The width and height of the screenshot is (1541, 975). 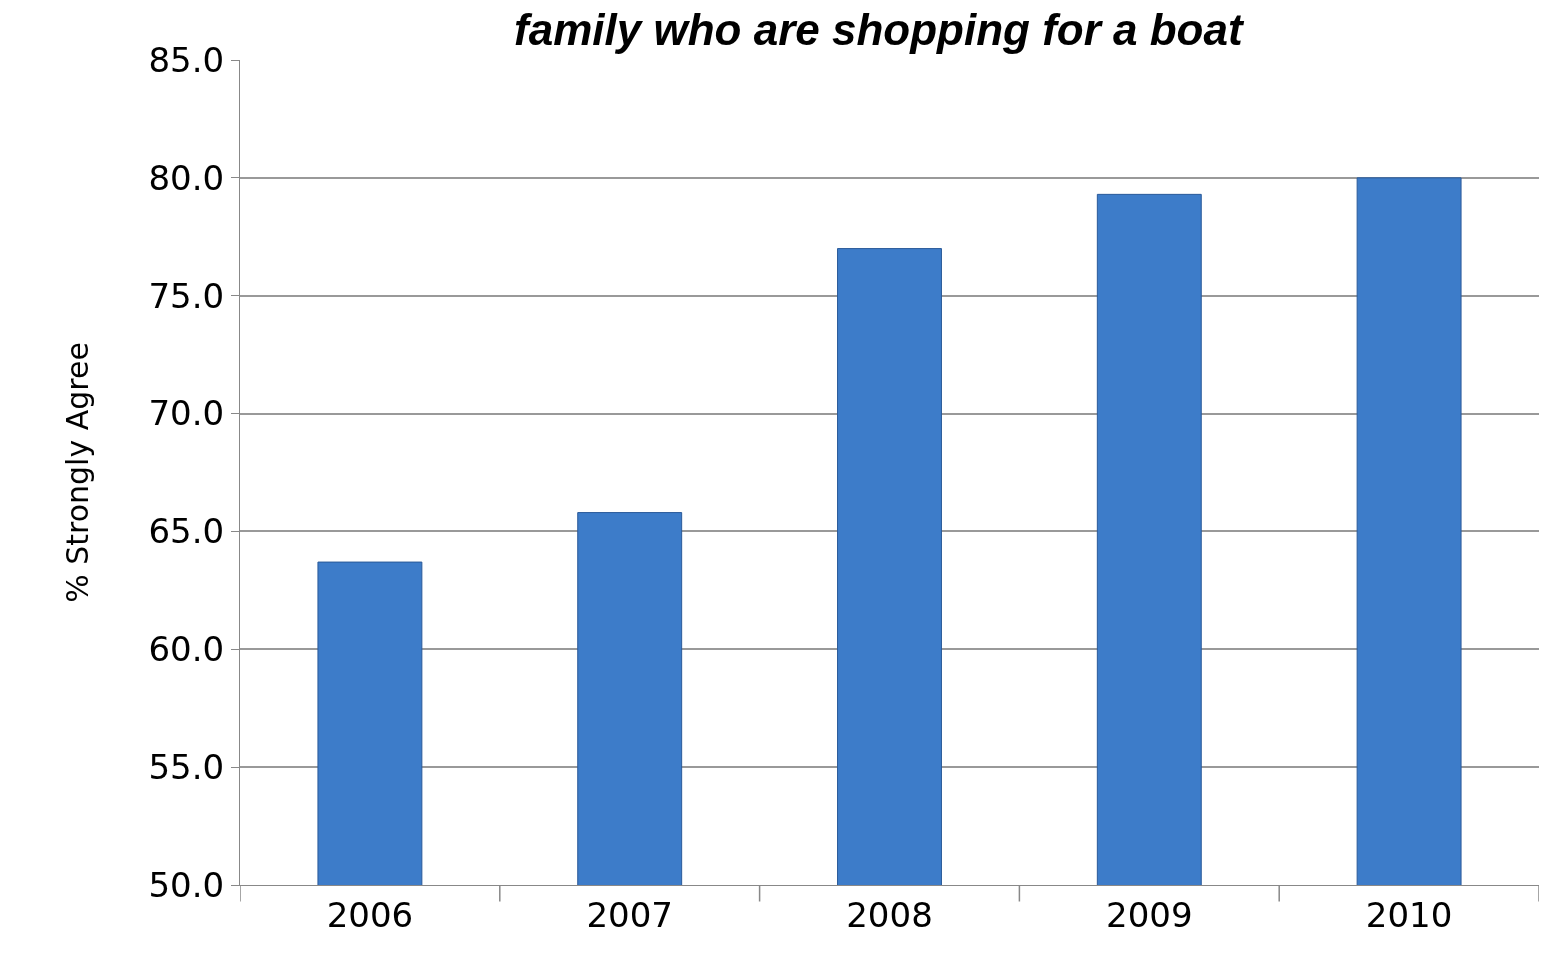 I want to click on y-tick-label: 65.0, so click(x=186, y=531).